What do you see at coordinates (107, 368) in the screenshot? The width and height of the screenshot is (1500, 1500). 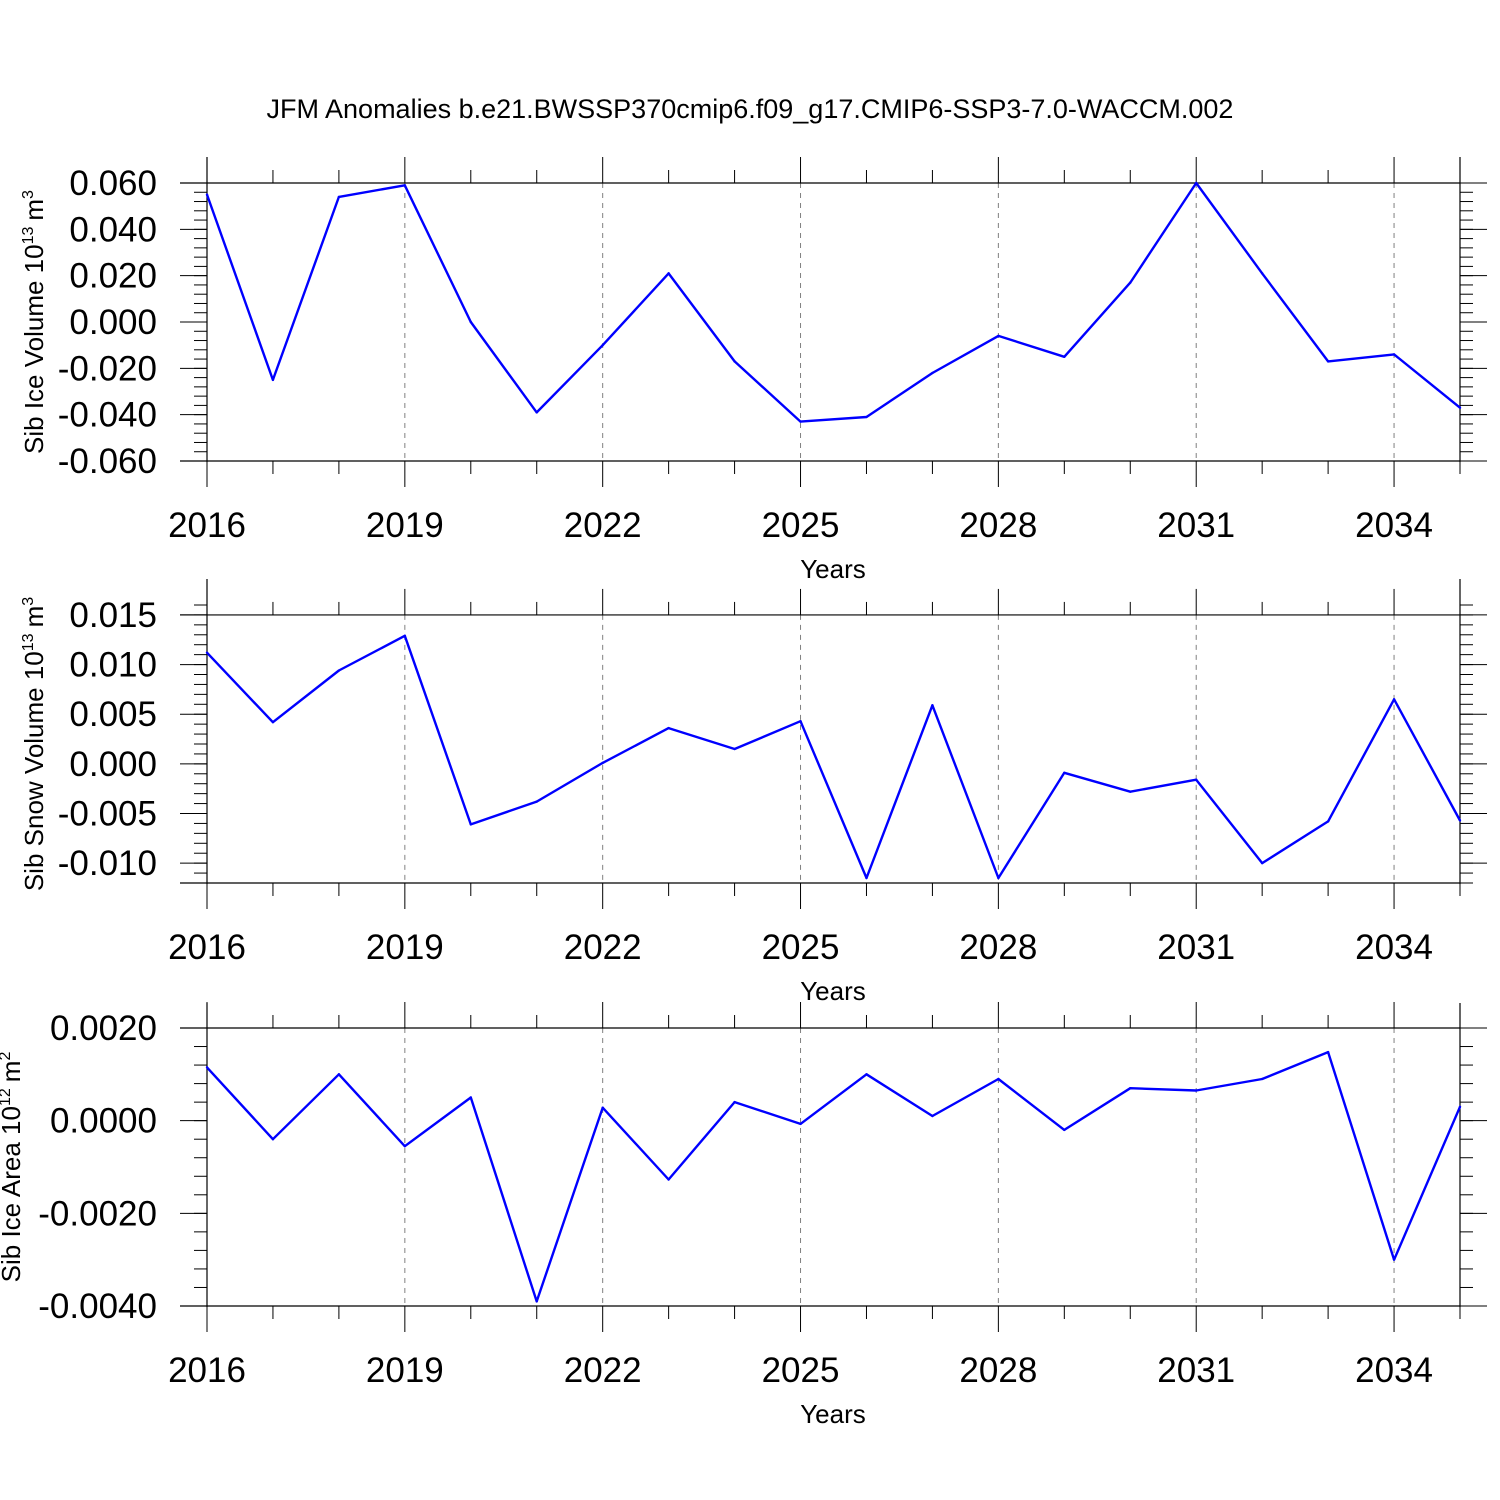 I see `y-tick-label: -0.020` at bounding box center [107, 368].